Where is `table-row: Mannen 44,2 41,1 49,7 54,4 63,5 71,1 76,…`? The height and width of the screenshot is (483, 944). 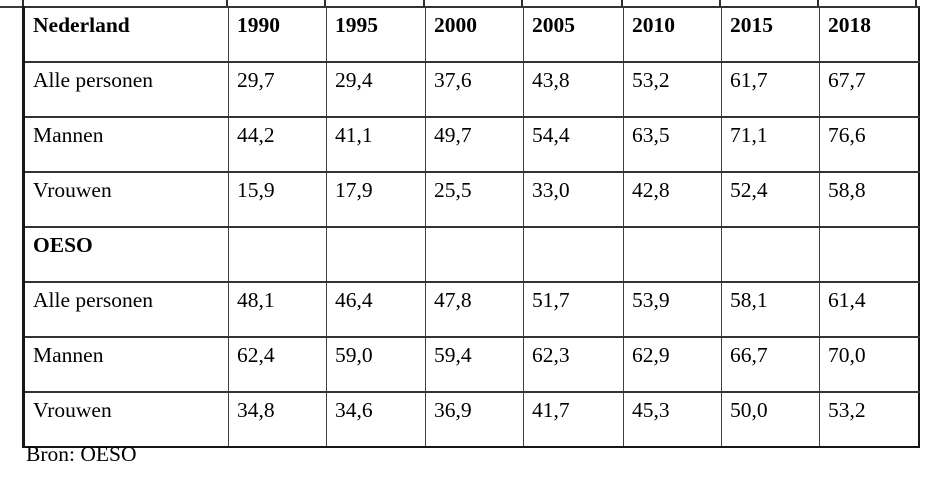
table-row: Mannen 44,2 41,1 49,7 54,4 63,5 71,1 76,… is located at coordinates (471, 144).